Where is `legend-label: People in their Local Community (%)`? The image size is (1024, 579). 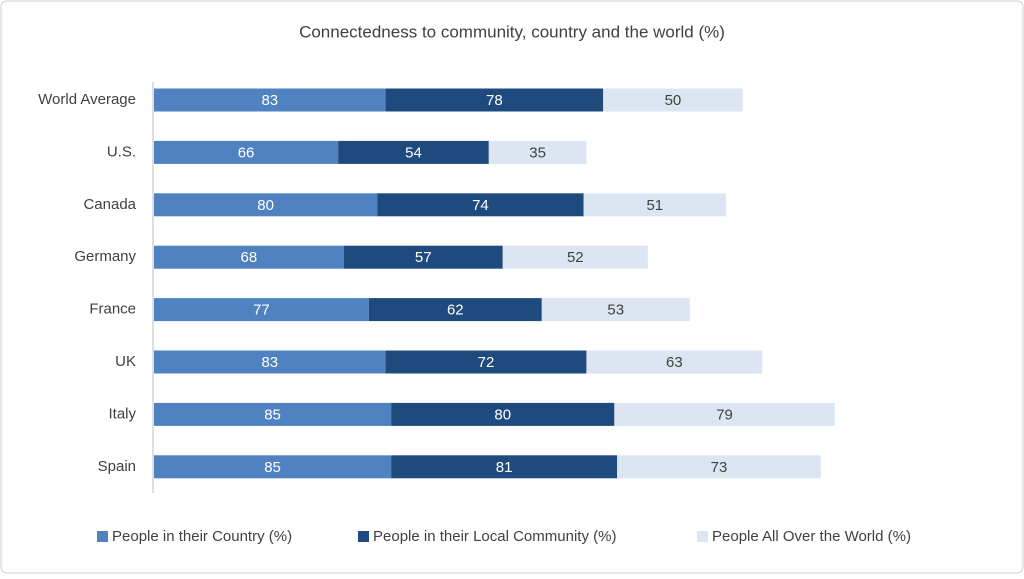
legend-label: People in their Local Community (%) is located at coordinates (494, 536).